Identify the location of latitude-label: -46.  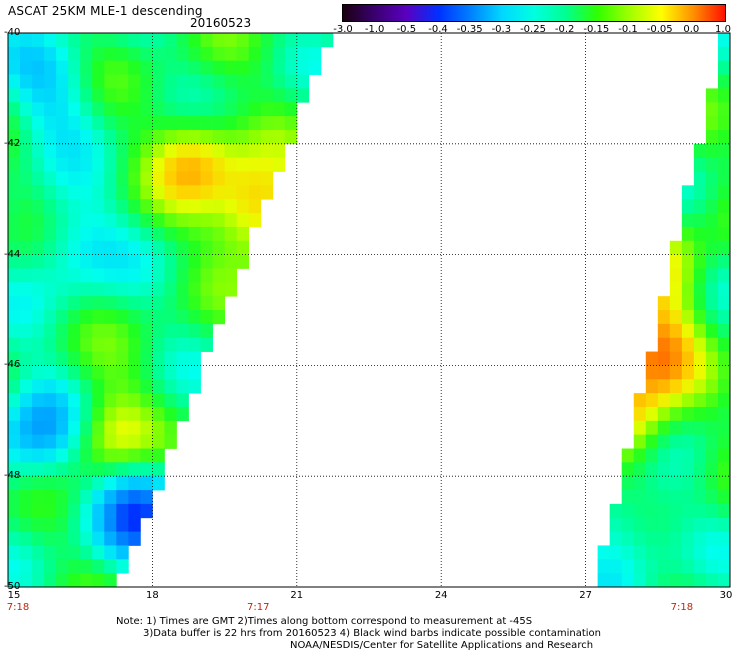
(12, 365).